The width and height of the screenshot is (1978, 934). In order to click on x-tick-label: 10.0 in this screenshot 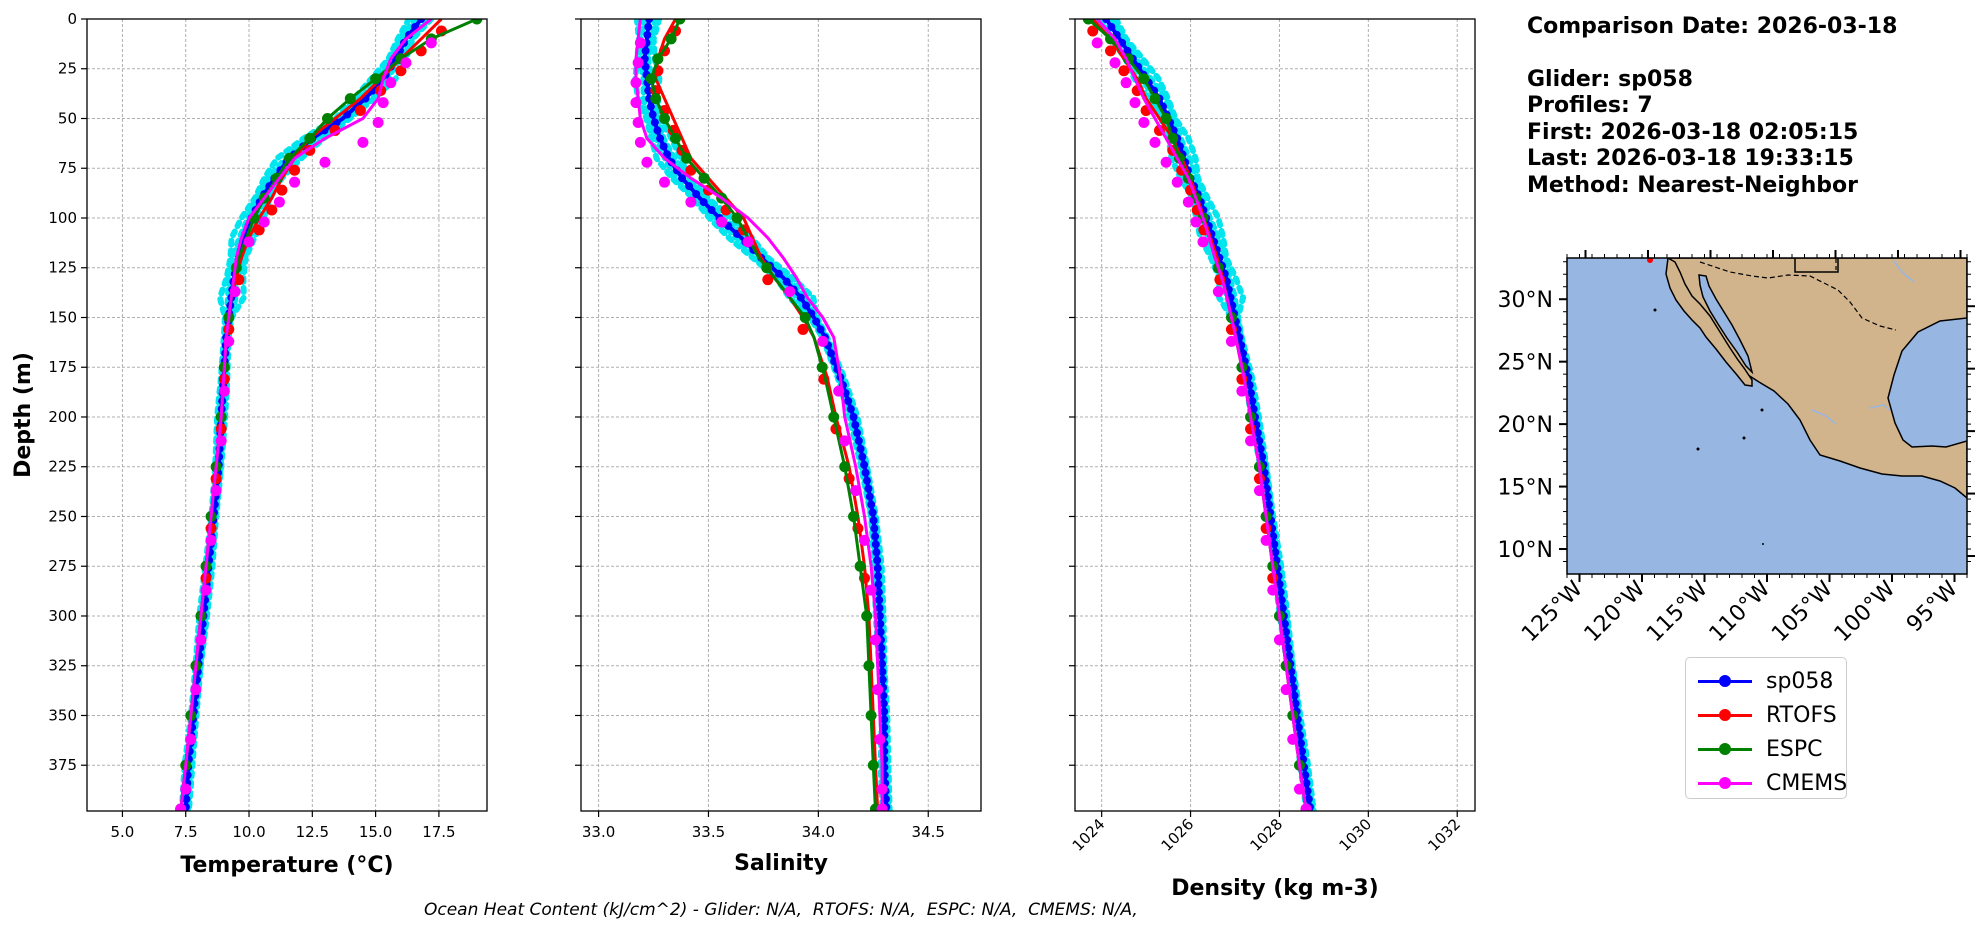, I will do `click(248, 832)`.